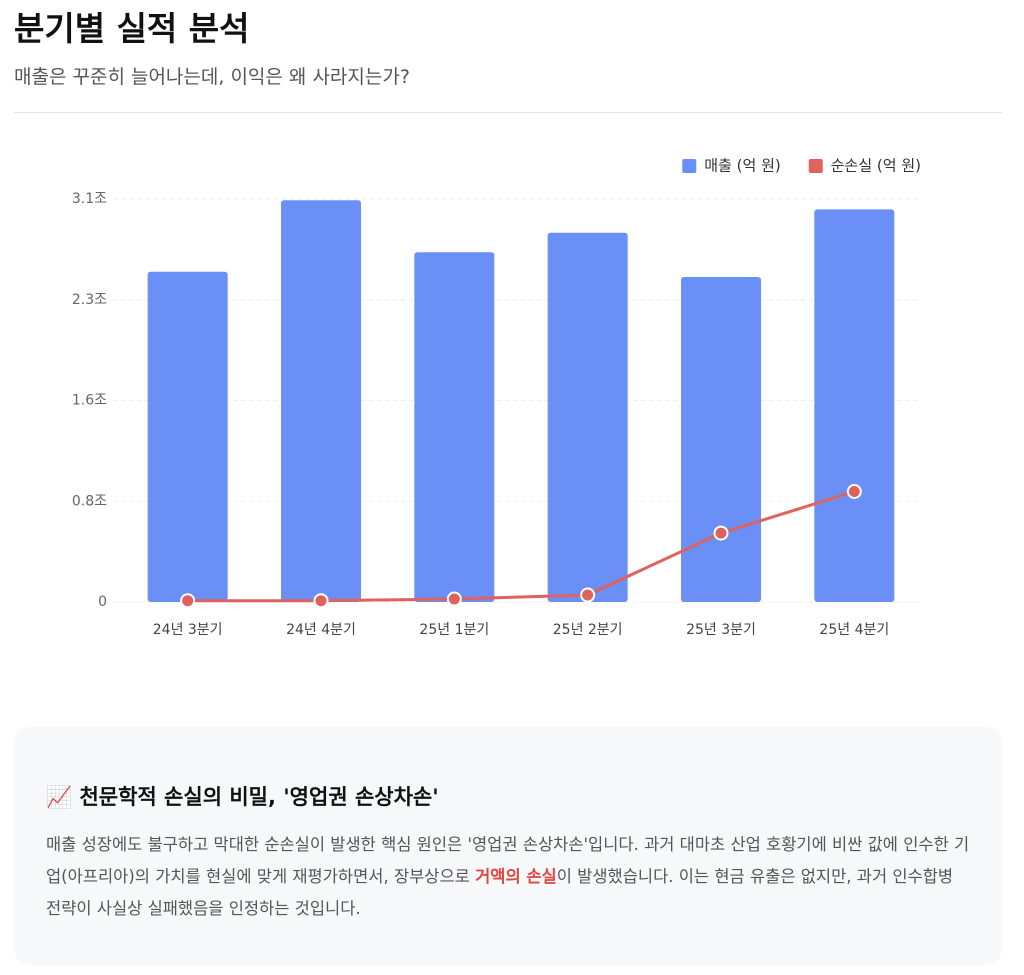  What do you see at coordinates (521, 546) in the screenshot?
I see `line` at bounding box center [521, 546].